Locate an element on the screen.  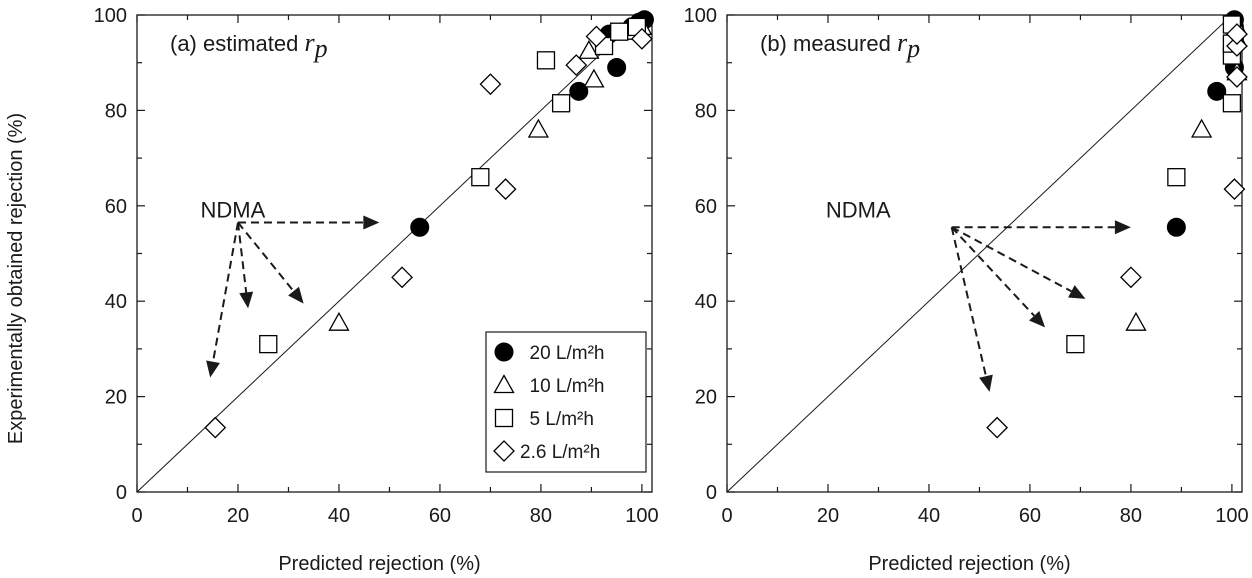
series-triangle-open is located at coordinates (490, 173).